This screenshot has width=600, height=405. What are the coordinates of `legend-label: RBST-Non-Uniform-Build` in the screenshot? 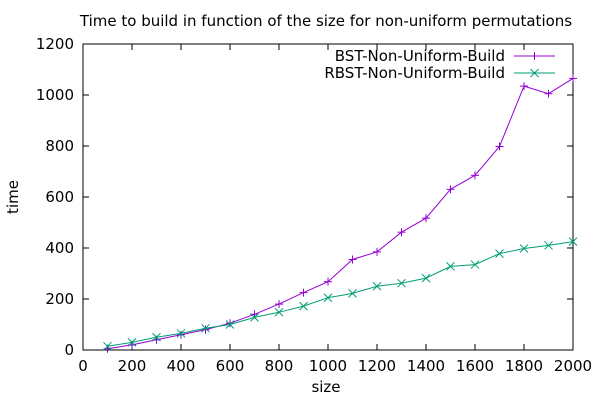 It's located at (414, 73).